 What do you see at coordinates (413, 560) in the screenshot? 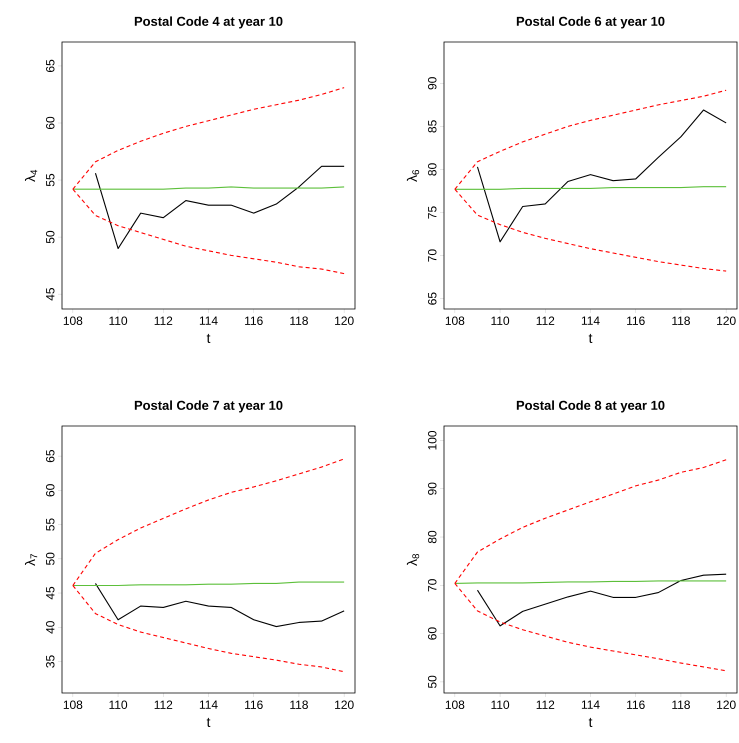
I see `y-axis-title: λ$_{8}$` at bounding box center [413, 560].